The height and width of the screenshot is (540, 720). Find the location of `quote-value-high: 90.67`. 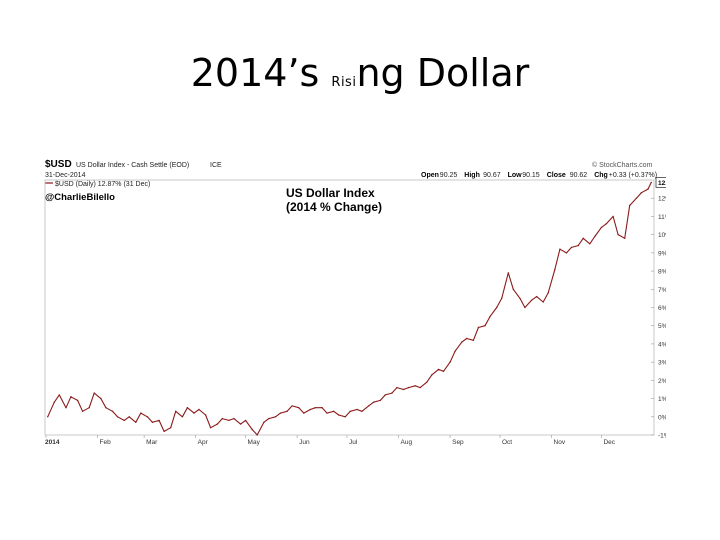

quote-value-high: 90.67 is located at coordinates (492, 175).